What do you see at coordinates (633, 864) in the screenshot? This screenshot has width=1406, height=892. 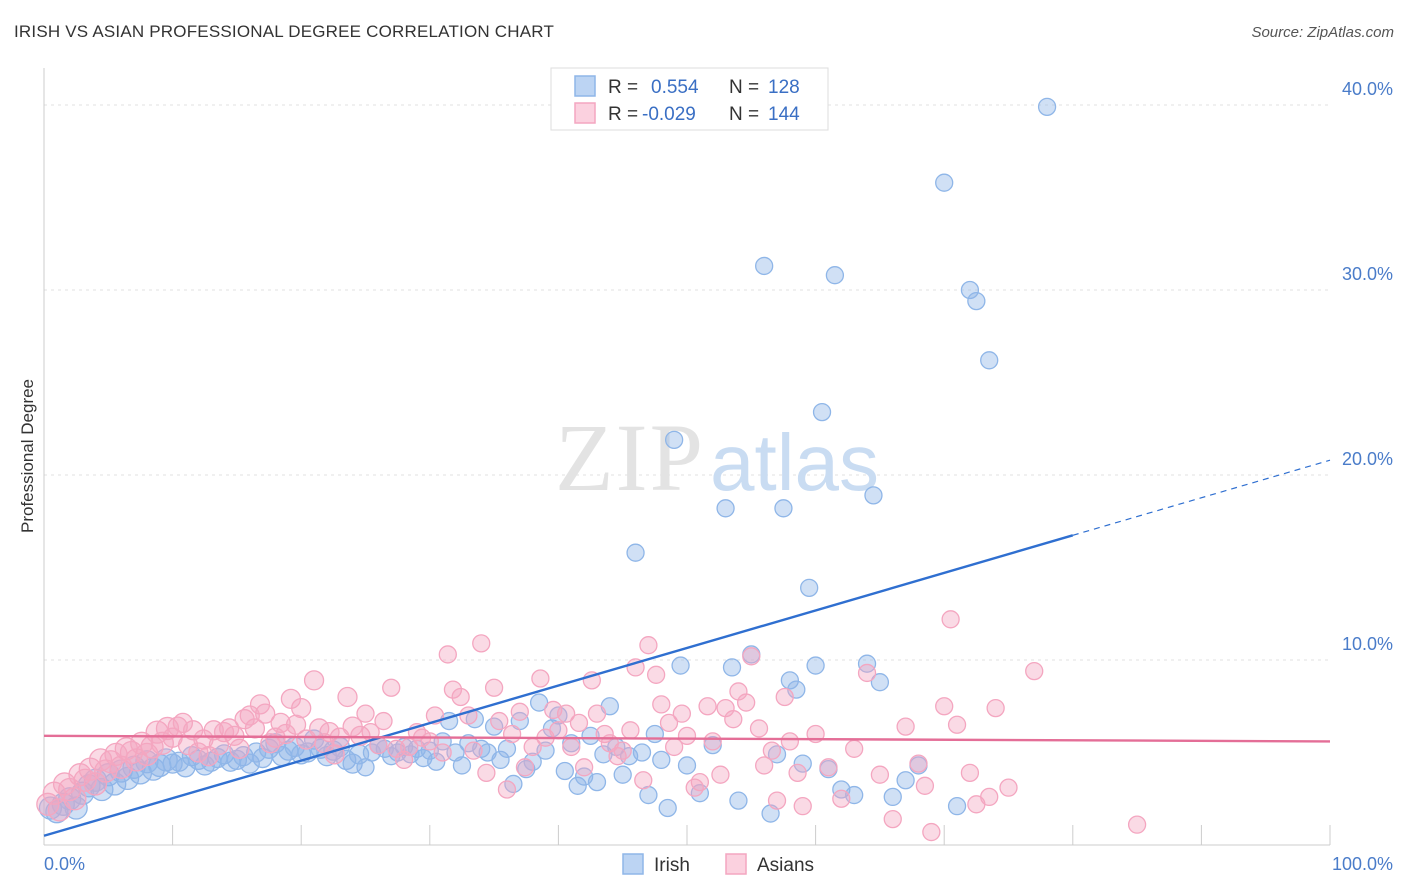 I see `bottom-legend-swatch-irish` at bounding box center [633, 864].